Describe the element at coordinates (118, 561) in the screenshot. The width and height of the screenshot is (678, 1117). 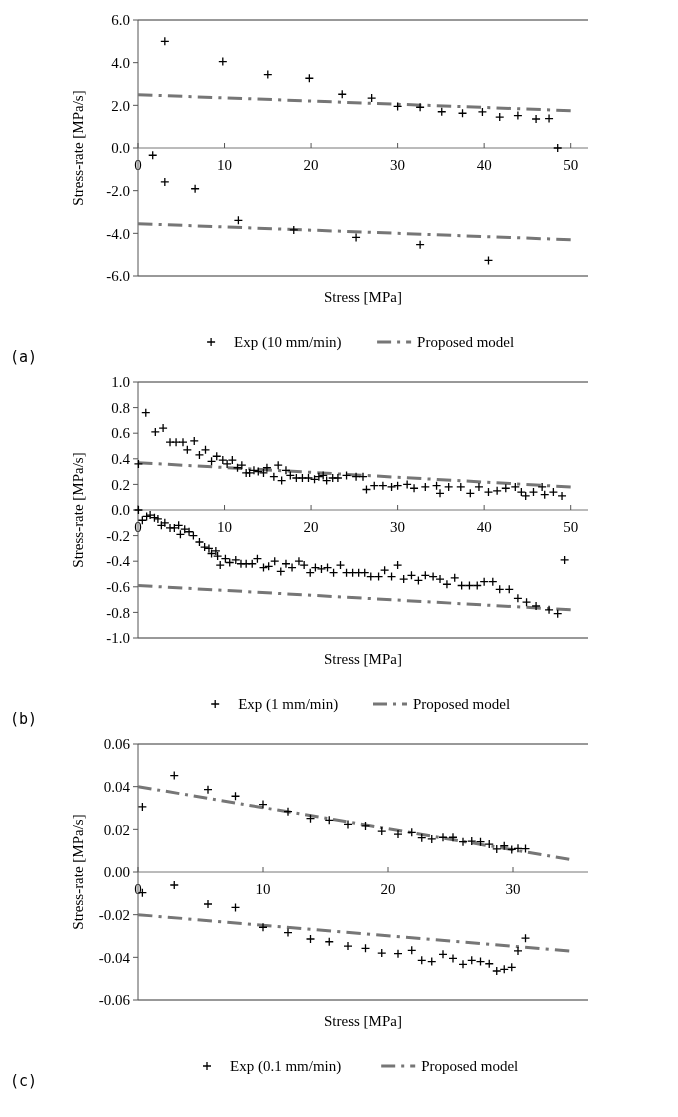
I see `y-tick-label: -0.4` at that location.